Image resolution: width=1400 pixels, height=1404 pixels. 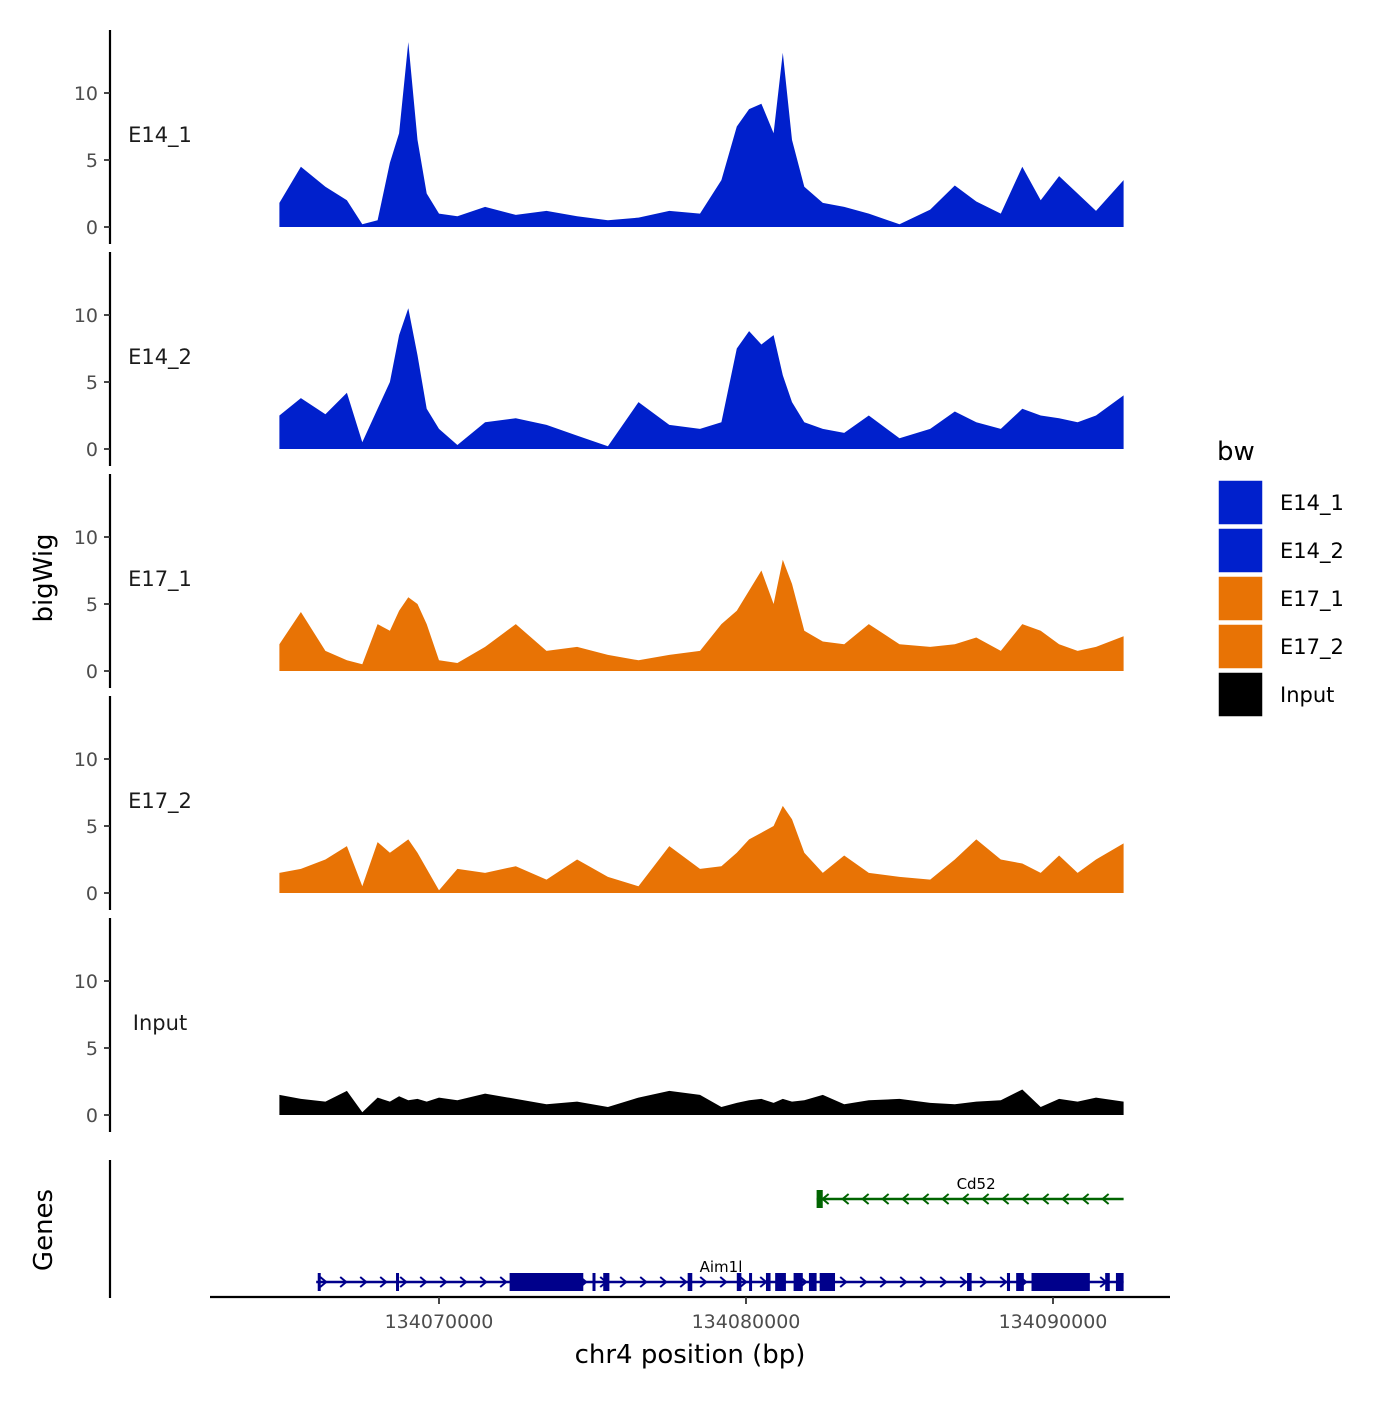 I want to click on track-label-e17-1: E17_1, so click(x=160, y=579).